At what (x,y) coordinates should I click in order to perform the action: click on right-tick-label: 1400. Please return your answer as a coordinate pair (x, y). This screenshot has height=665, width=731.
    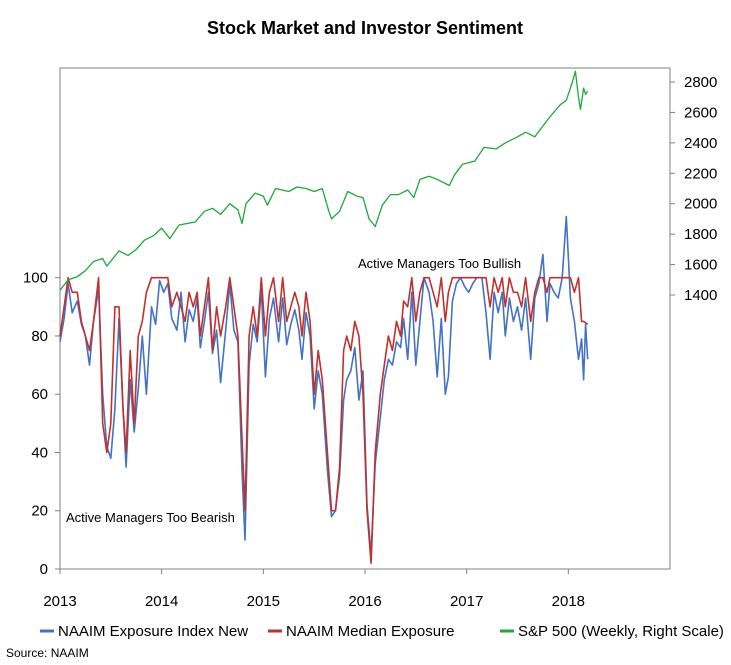
    Looking at the image, I should click on (700, 295).